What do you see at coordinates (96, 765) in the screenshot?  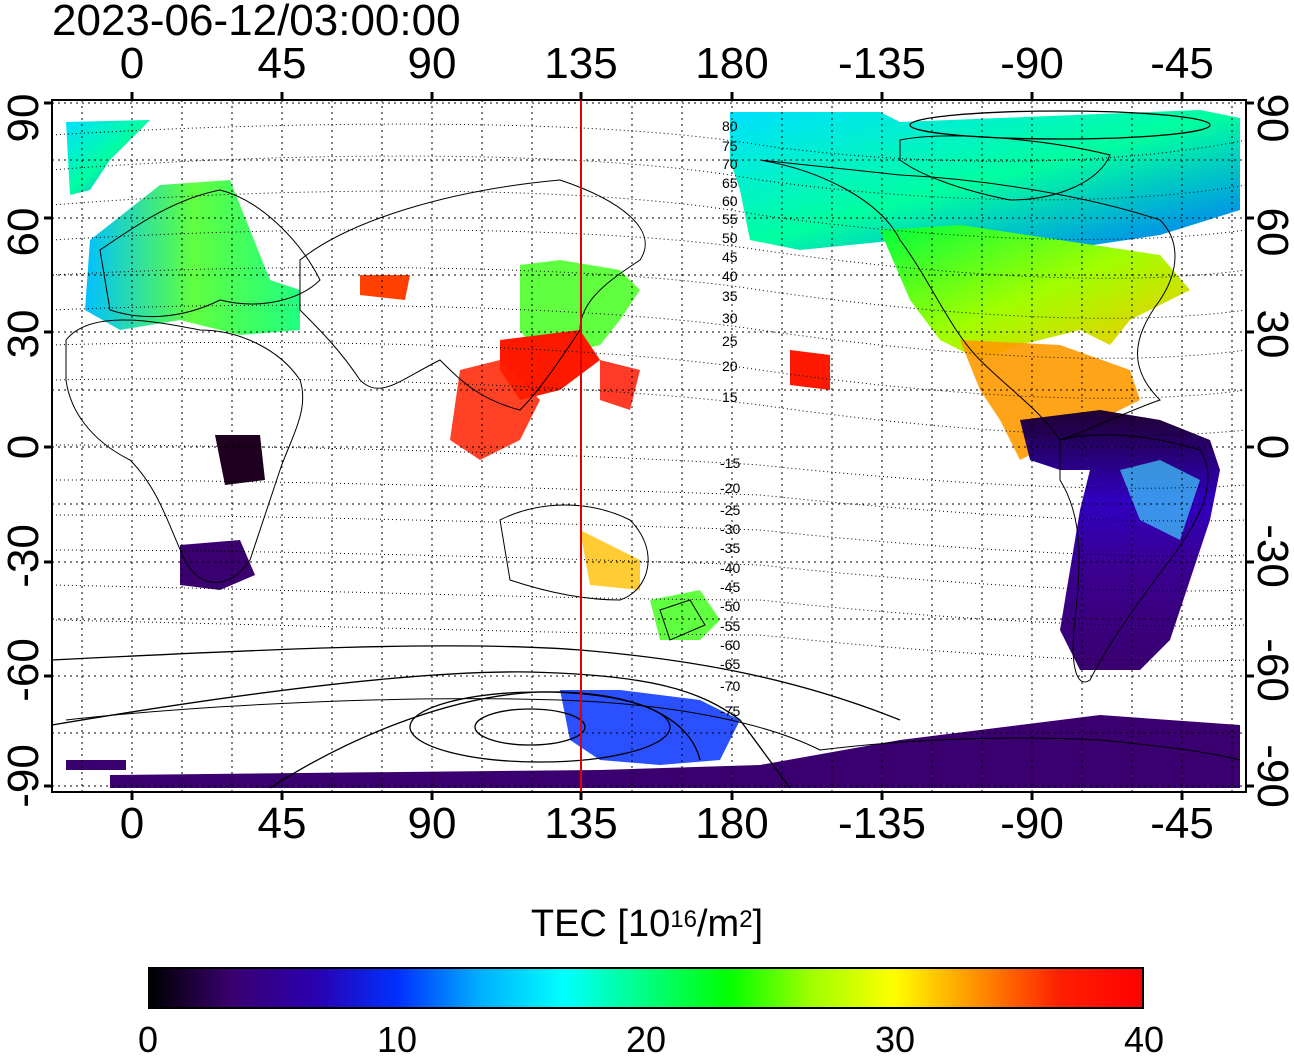 I see `tec-patch-antarctica-west` at bounding box center [96, 765].